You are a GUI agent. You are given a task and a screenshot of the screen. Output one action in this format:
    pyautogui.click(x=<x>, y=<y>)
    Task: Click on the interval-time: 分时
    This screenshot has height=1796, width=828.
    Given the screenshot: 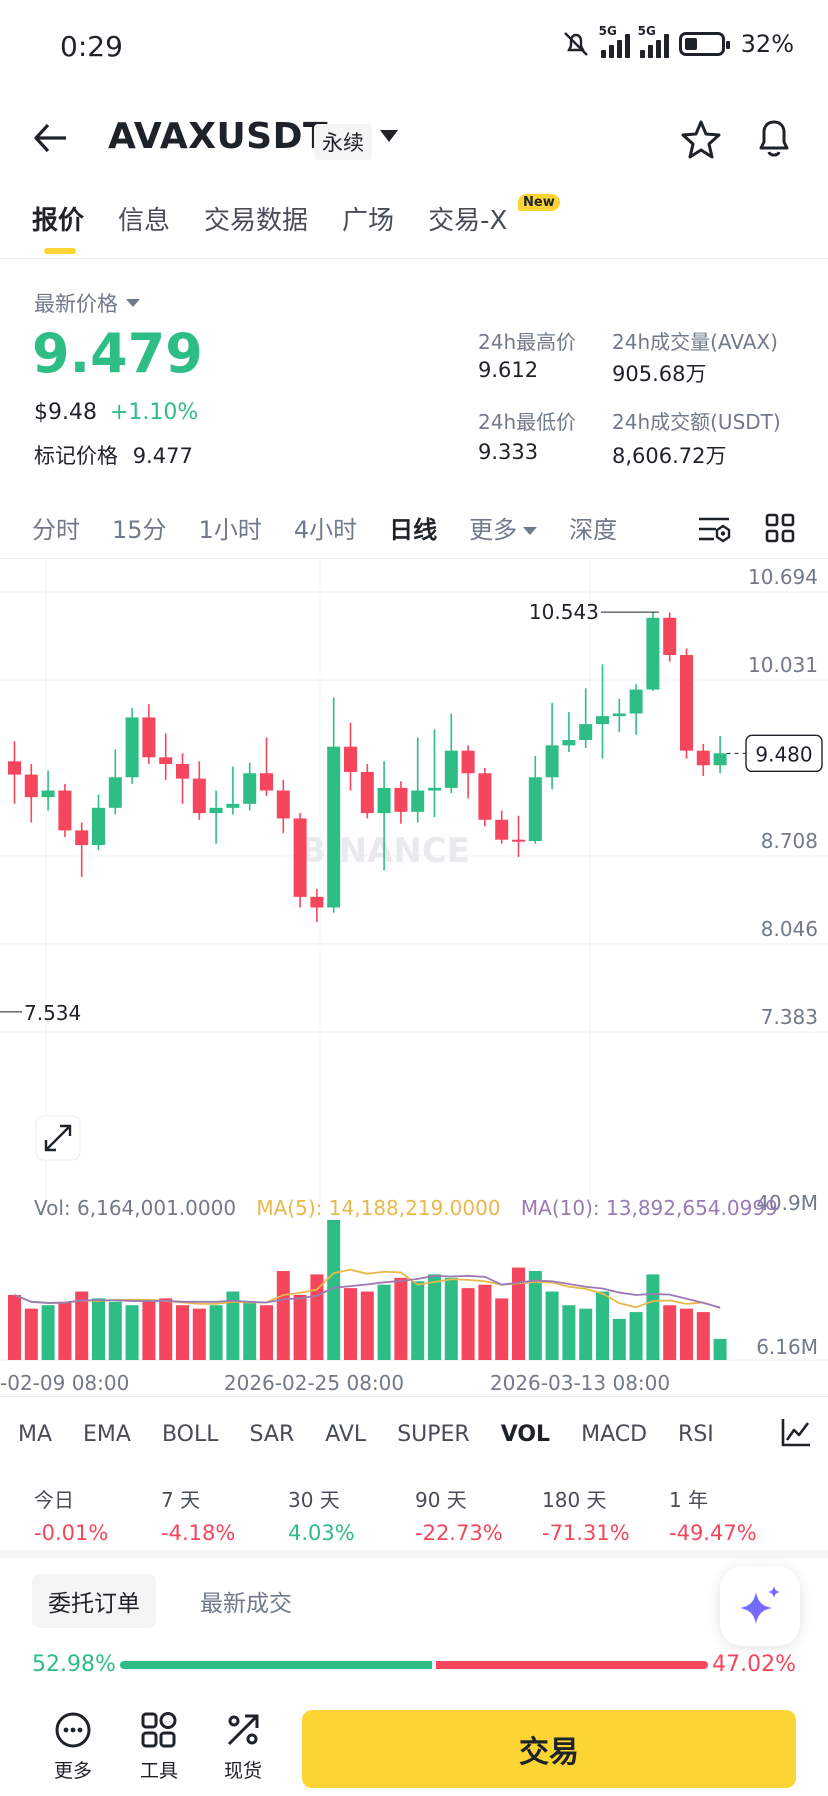 What is the action you would take?
    pyautogui.click(x=56, y=530)
    